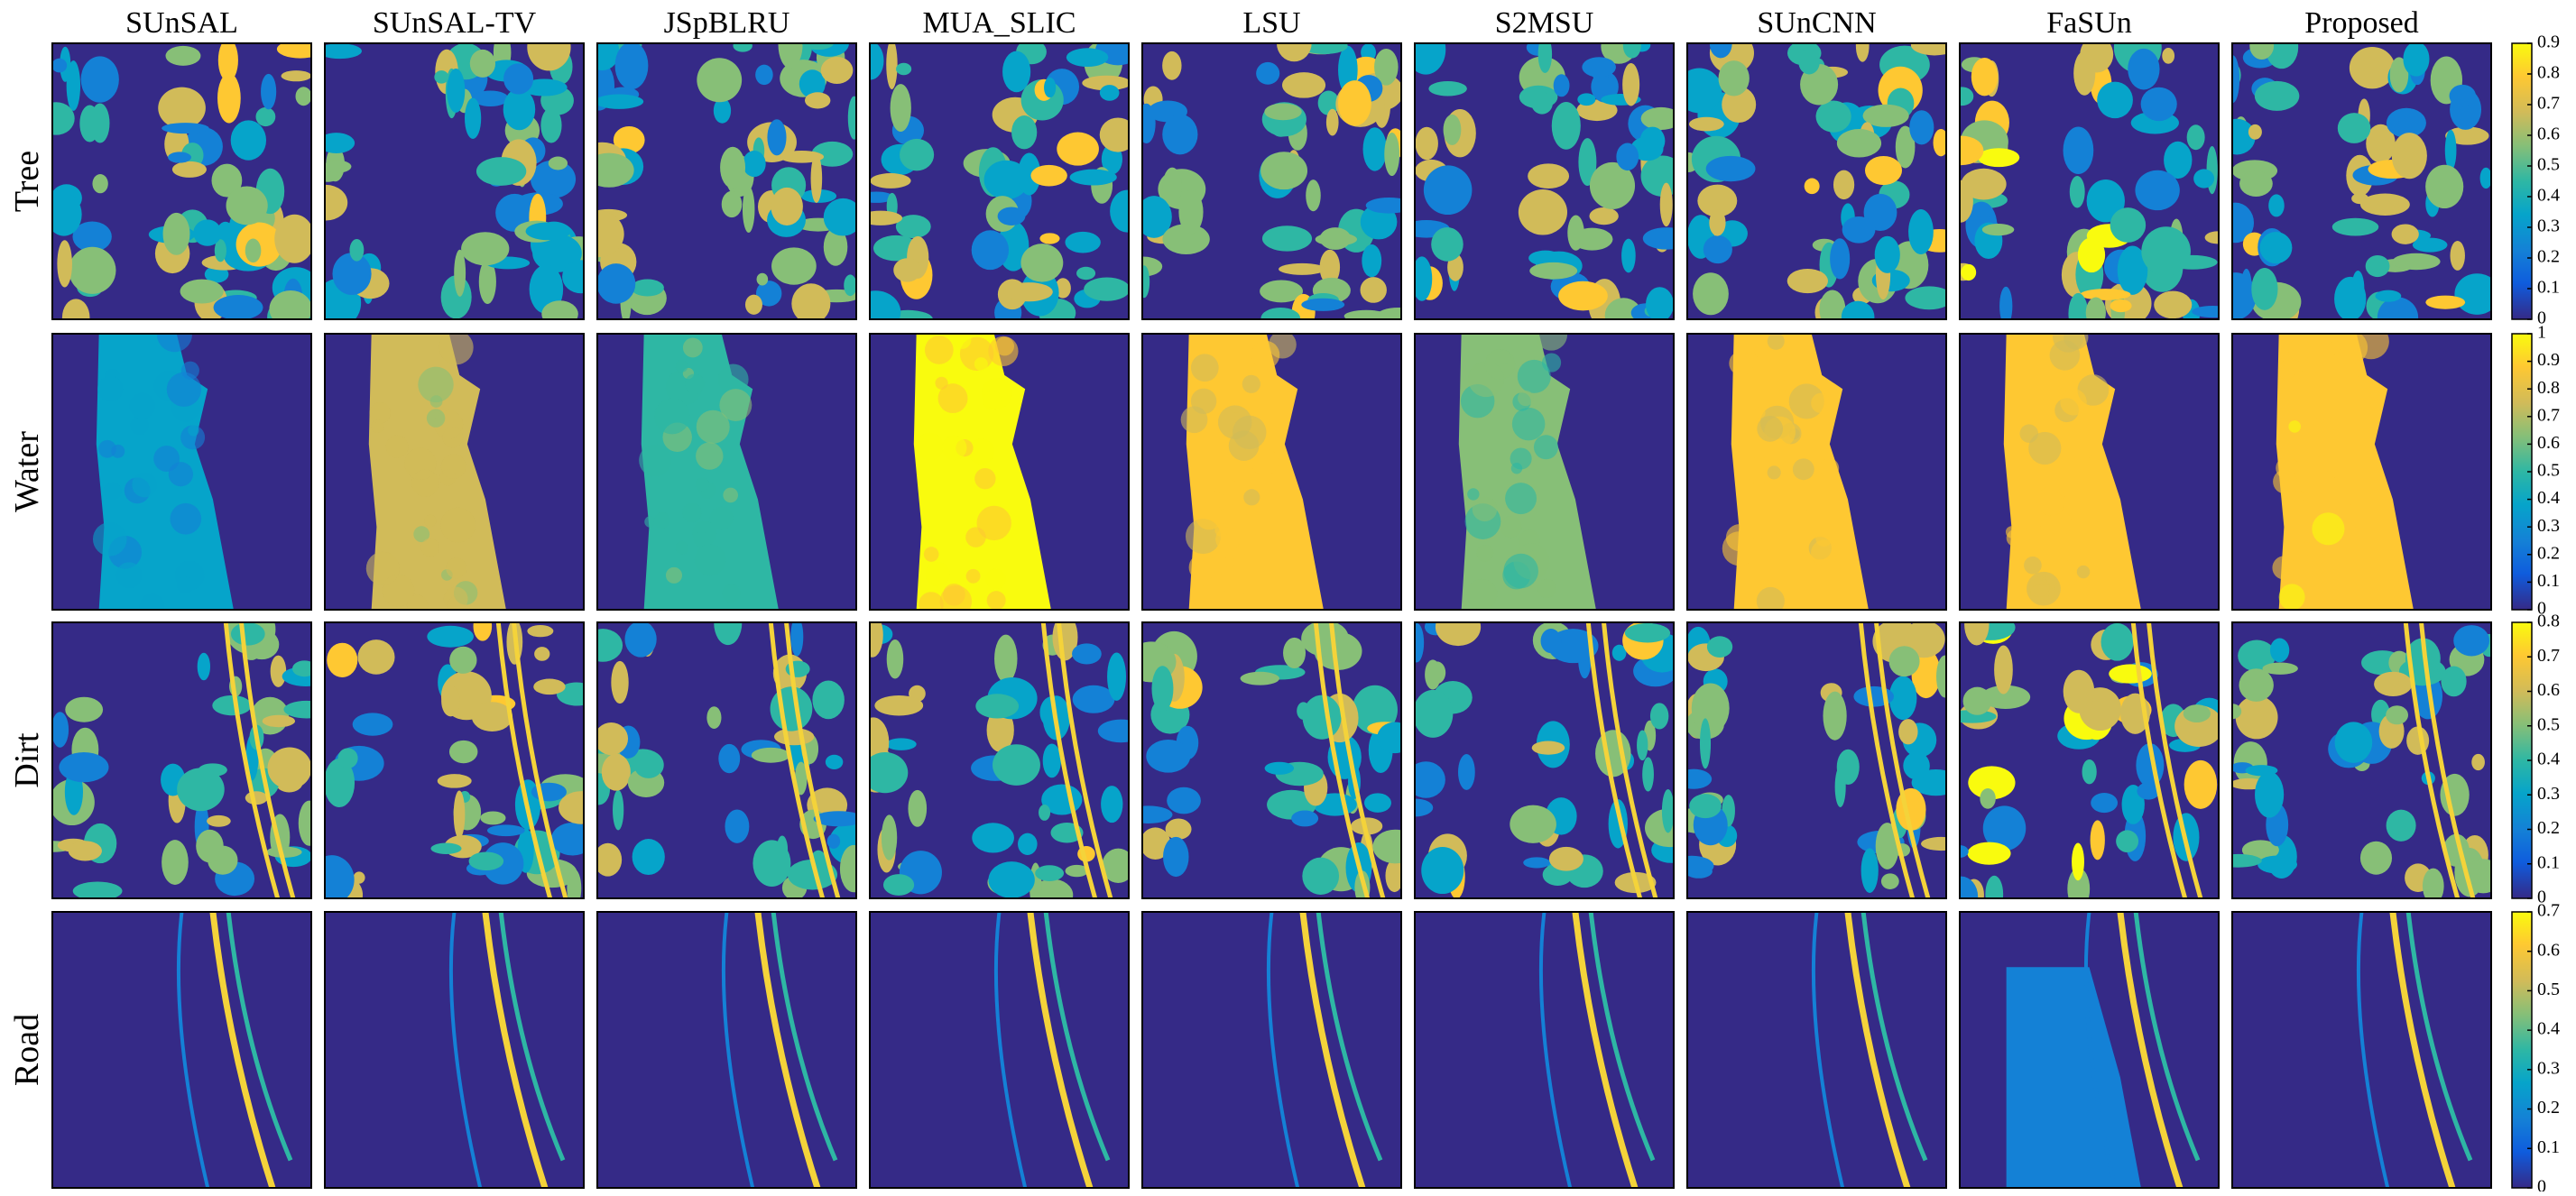  What do you see at coordinates (27, 1050) in the screenshot?
I see `row-label: Road` at bounding box center [27, 1050].